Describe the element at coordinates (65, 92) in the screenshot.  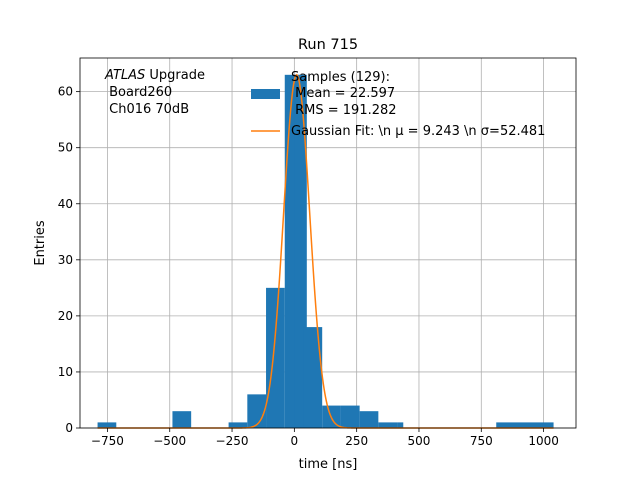
I see `y-tick-label: 60` at that location.